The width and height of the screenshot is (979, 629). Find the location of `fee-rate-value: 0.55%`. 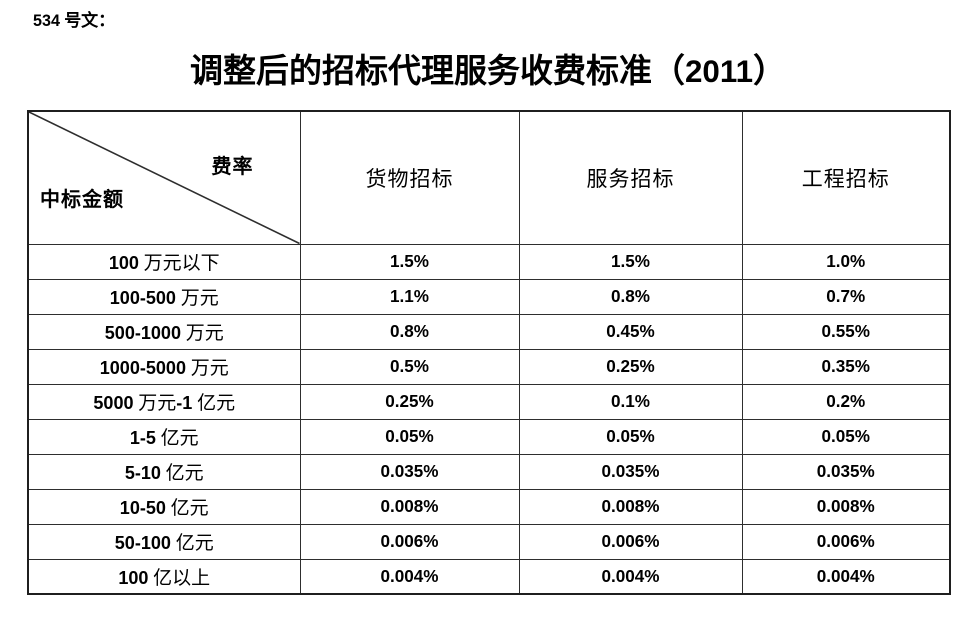

fee-rate-value: 0.55% is located at coordinates (846, 331).